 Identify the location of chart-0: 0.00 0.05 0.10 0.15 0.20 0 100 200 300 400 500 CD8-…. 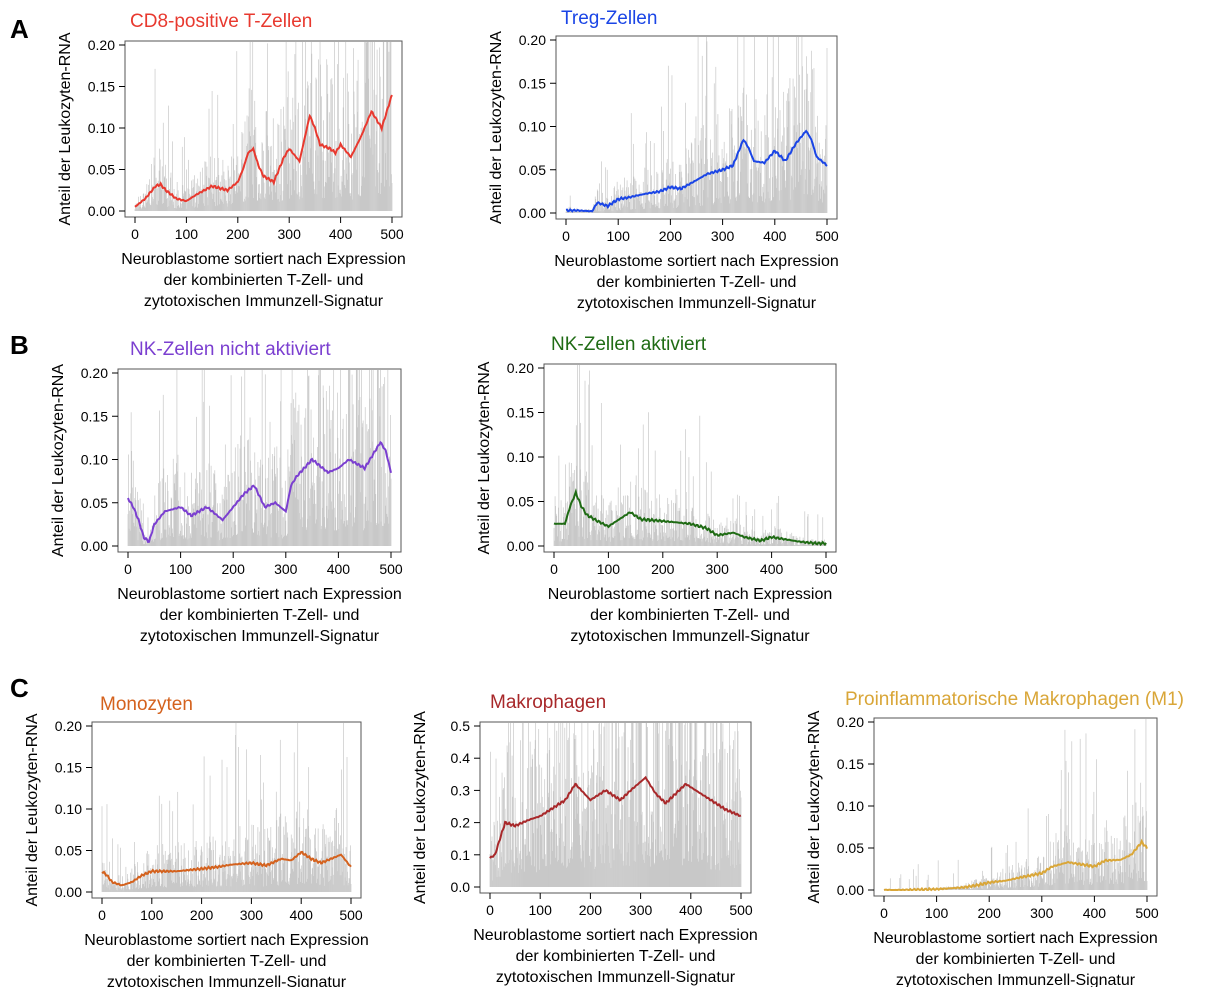
(231, 160).